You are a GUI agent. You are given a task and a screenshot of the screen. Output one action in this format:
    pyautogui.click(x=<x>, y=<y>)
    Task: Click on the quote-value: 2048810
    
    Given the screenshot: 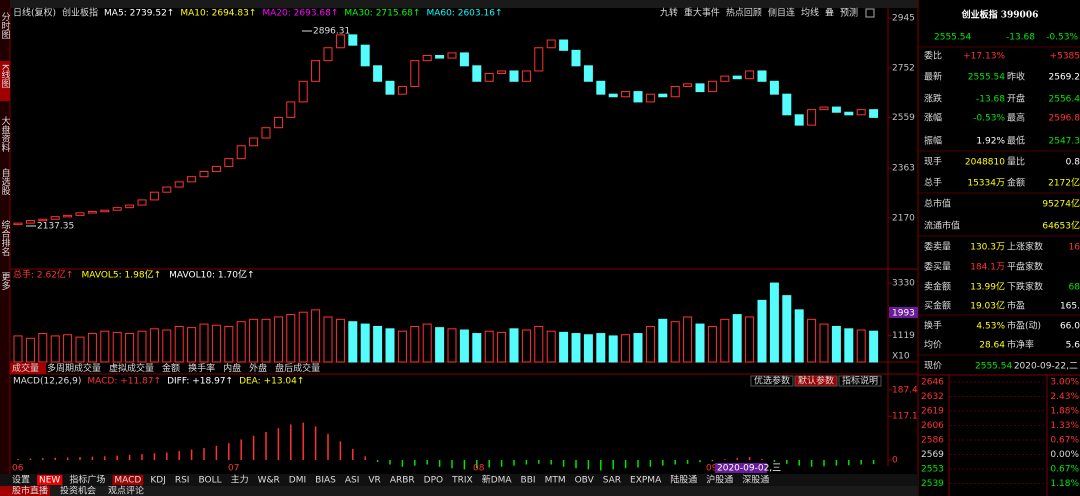 What is the action you would take?
    pyautogui.click(x=985, y=163)
    